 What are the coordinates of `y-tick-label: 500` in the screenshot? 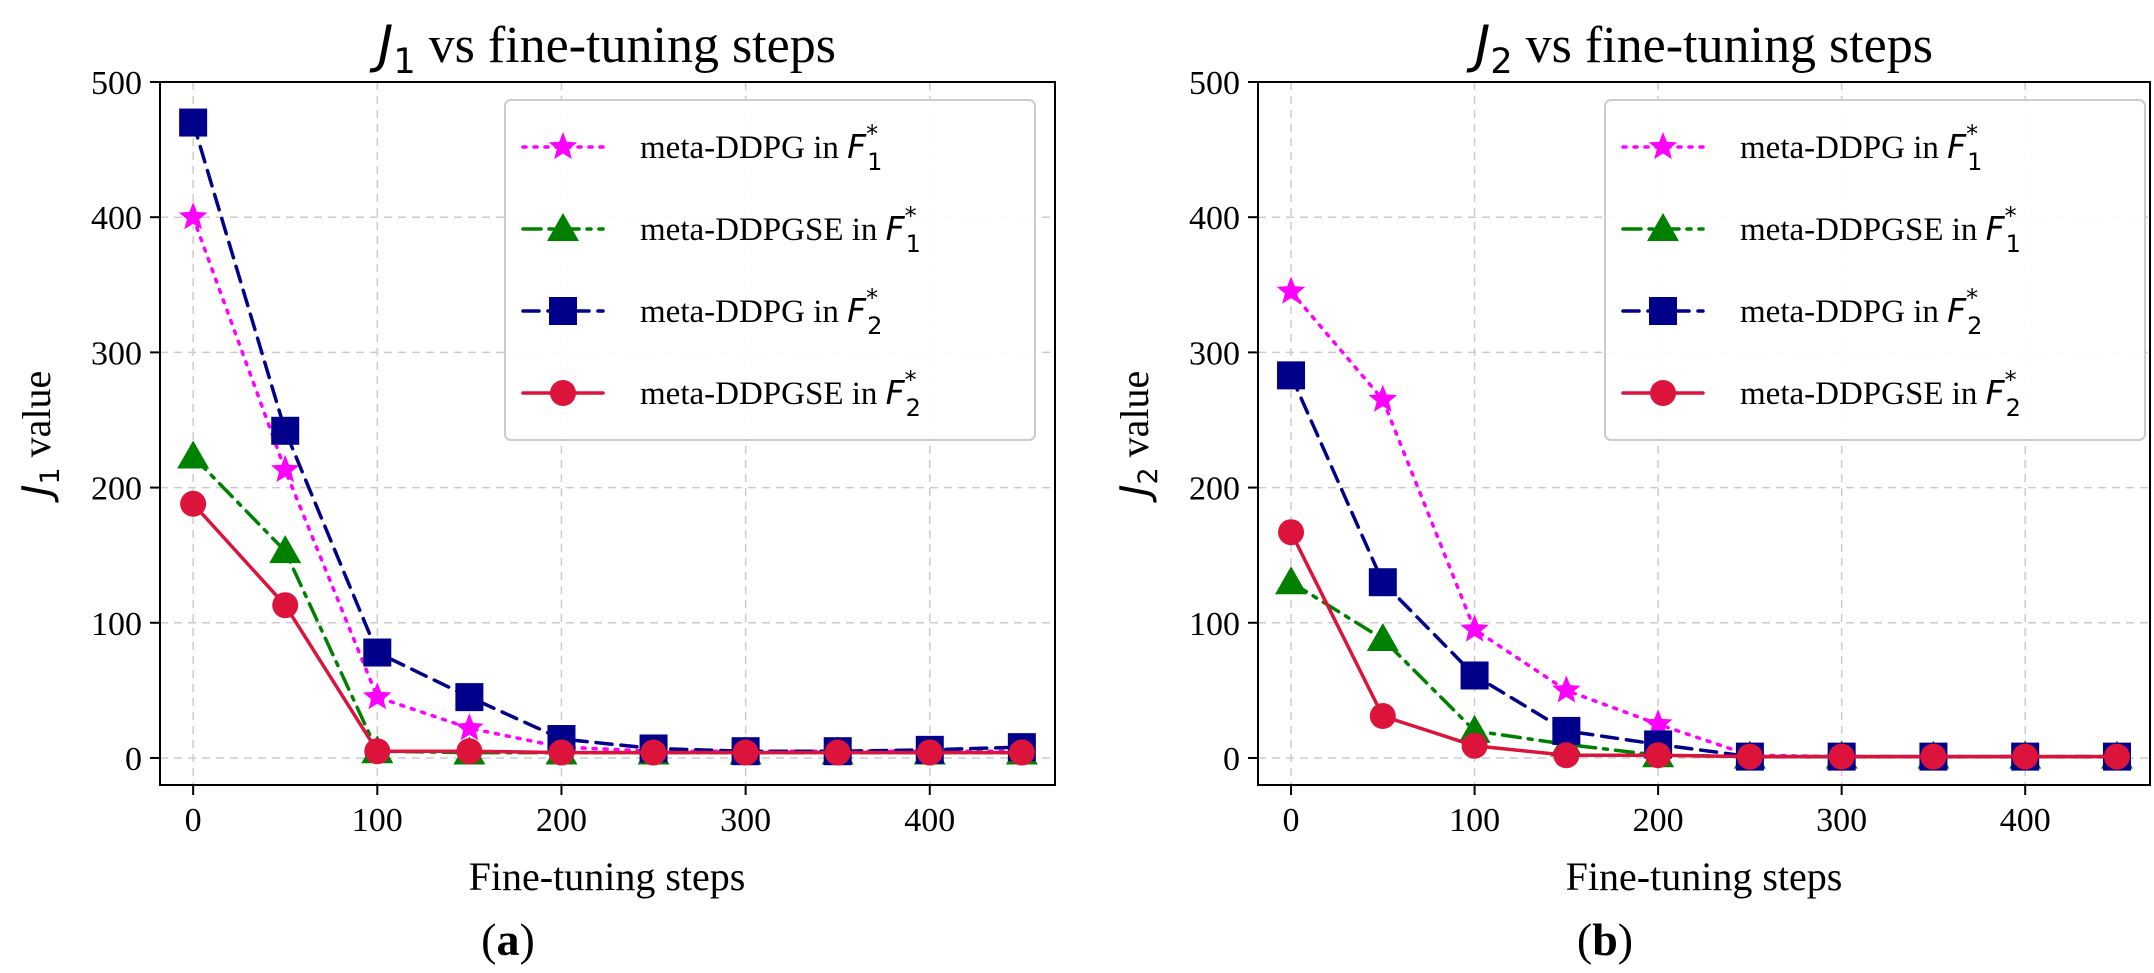 It's located at (1214, 83).